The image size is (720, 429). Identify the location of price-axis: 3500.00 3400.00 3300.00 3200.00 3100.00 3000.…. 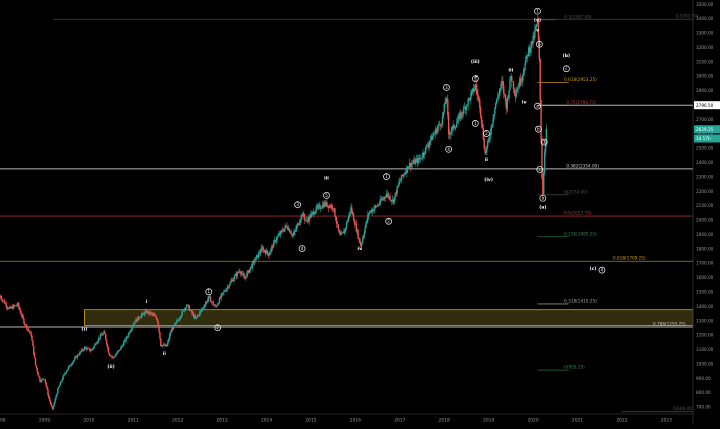
(703, 212).